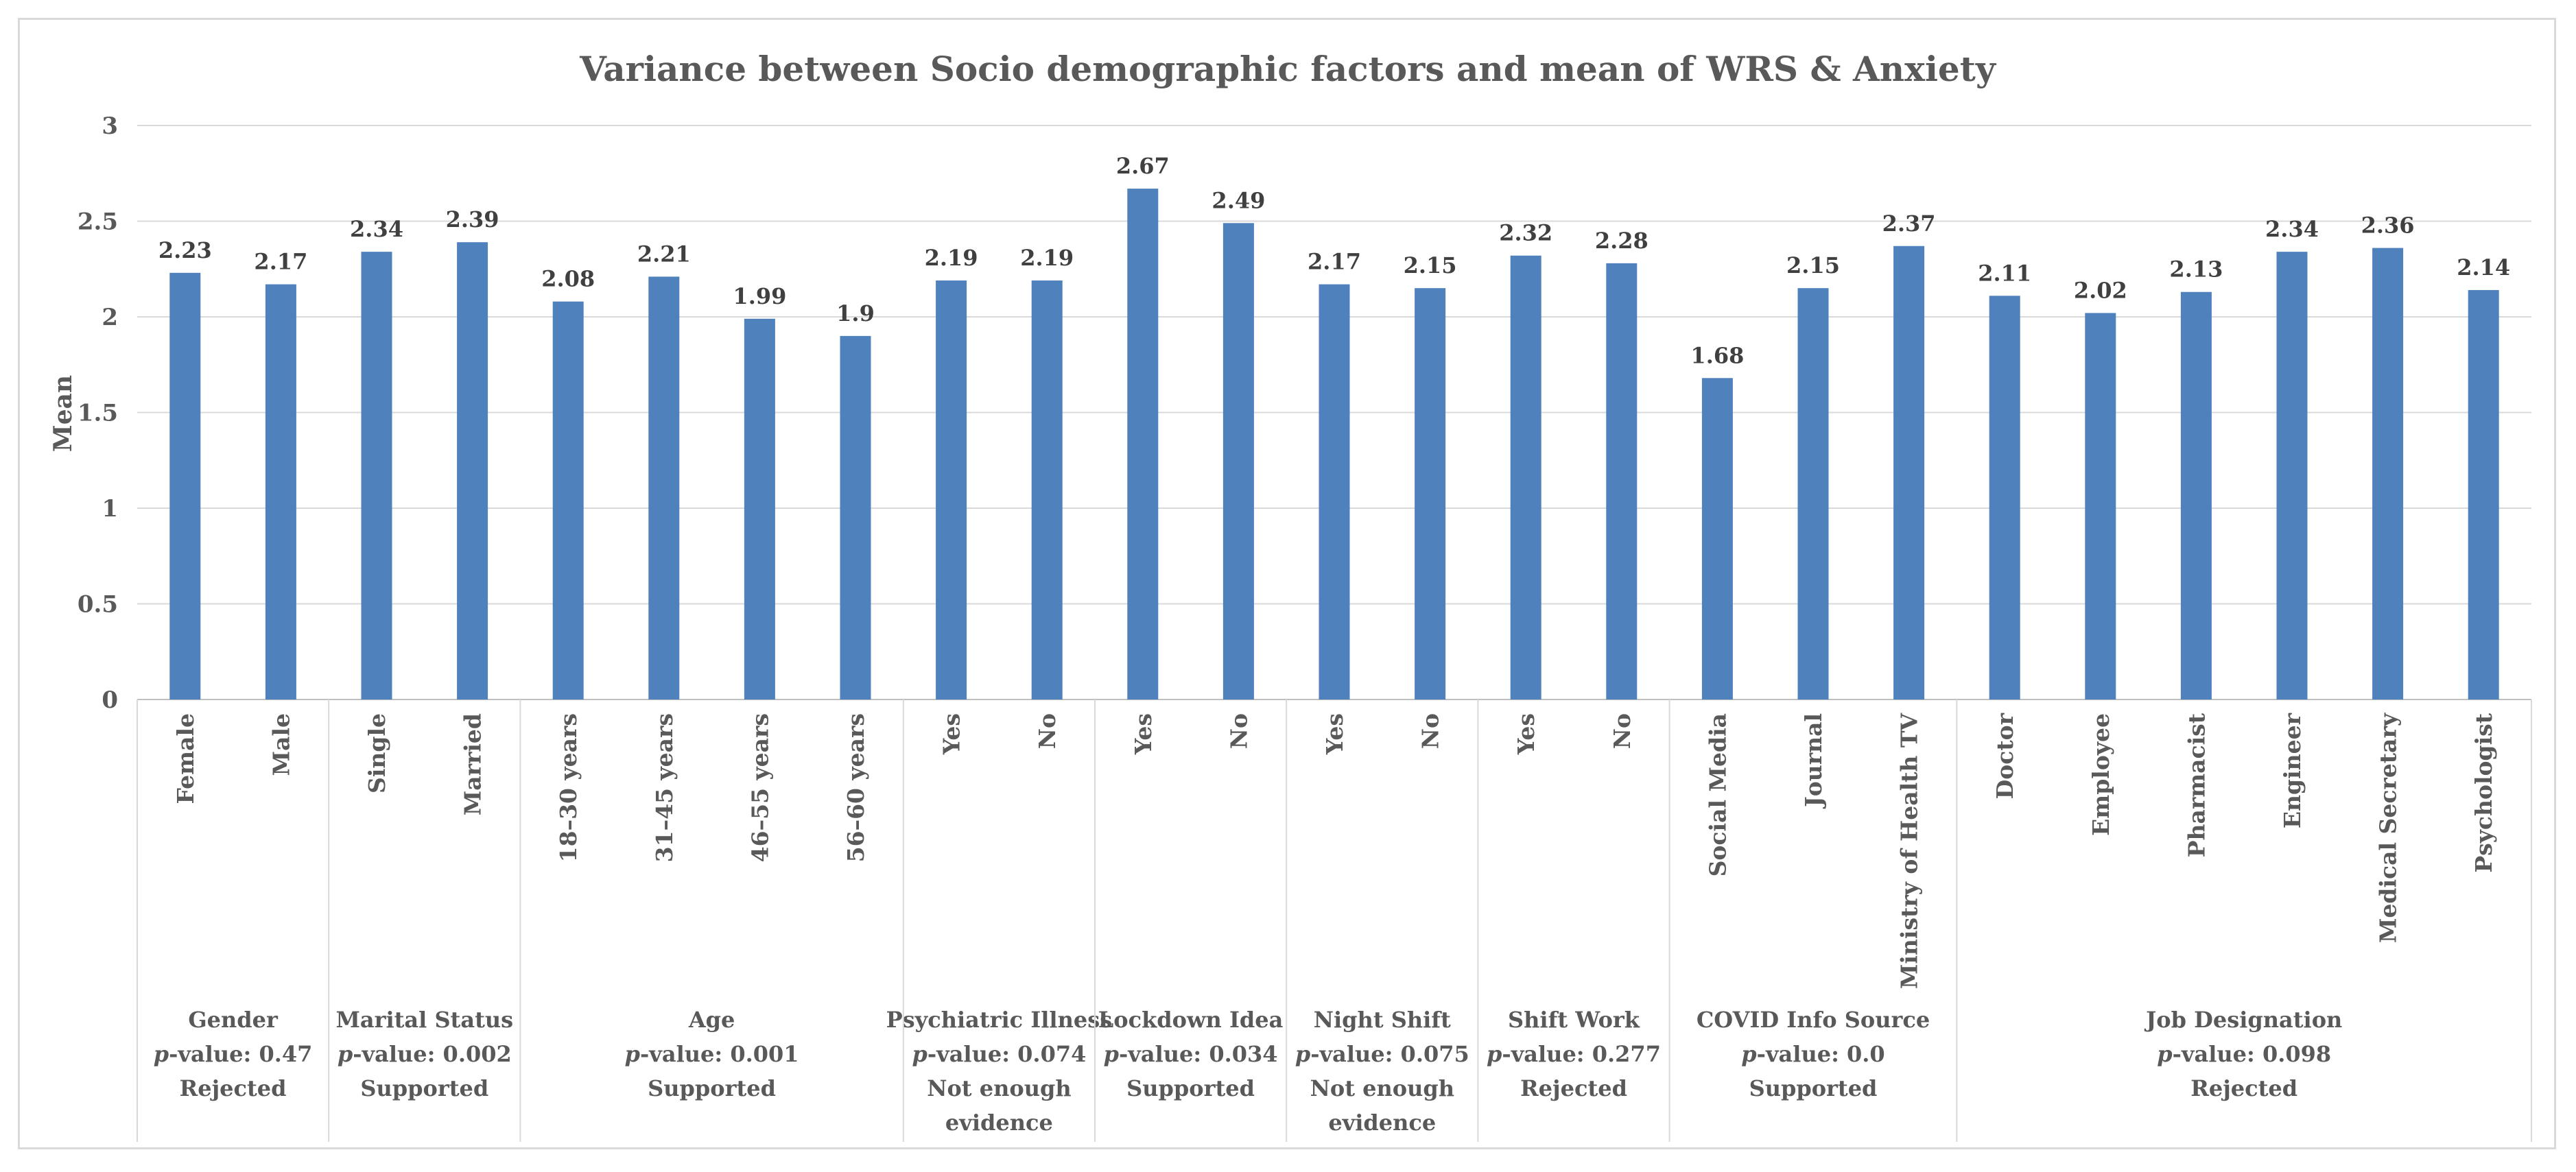  I want to click on group-p-value: p-value: 0.001, so click(712, 1054).